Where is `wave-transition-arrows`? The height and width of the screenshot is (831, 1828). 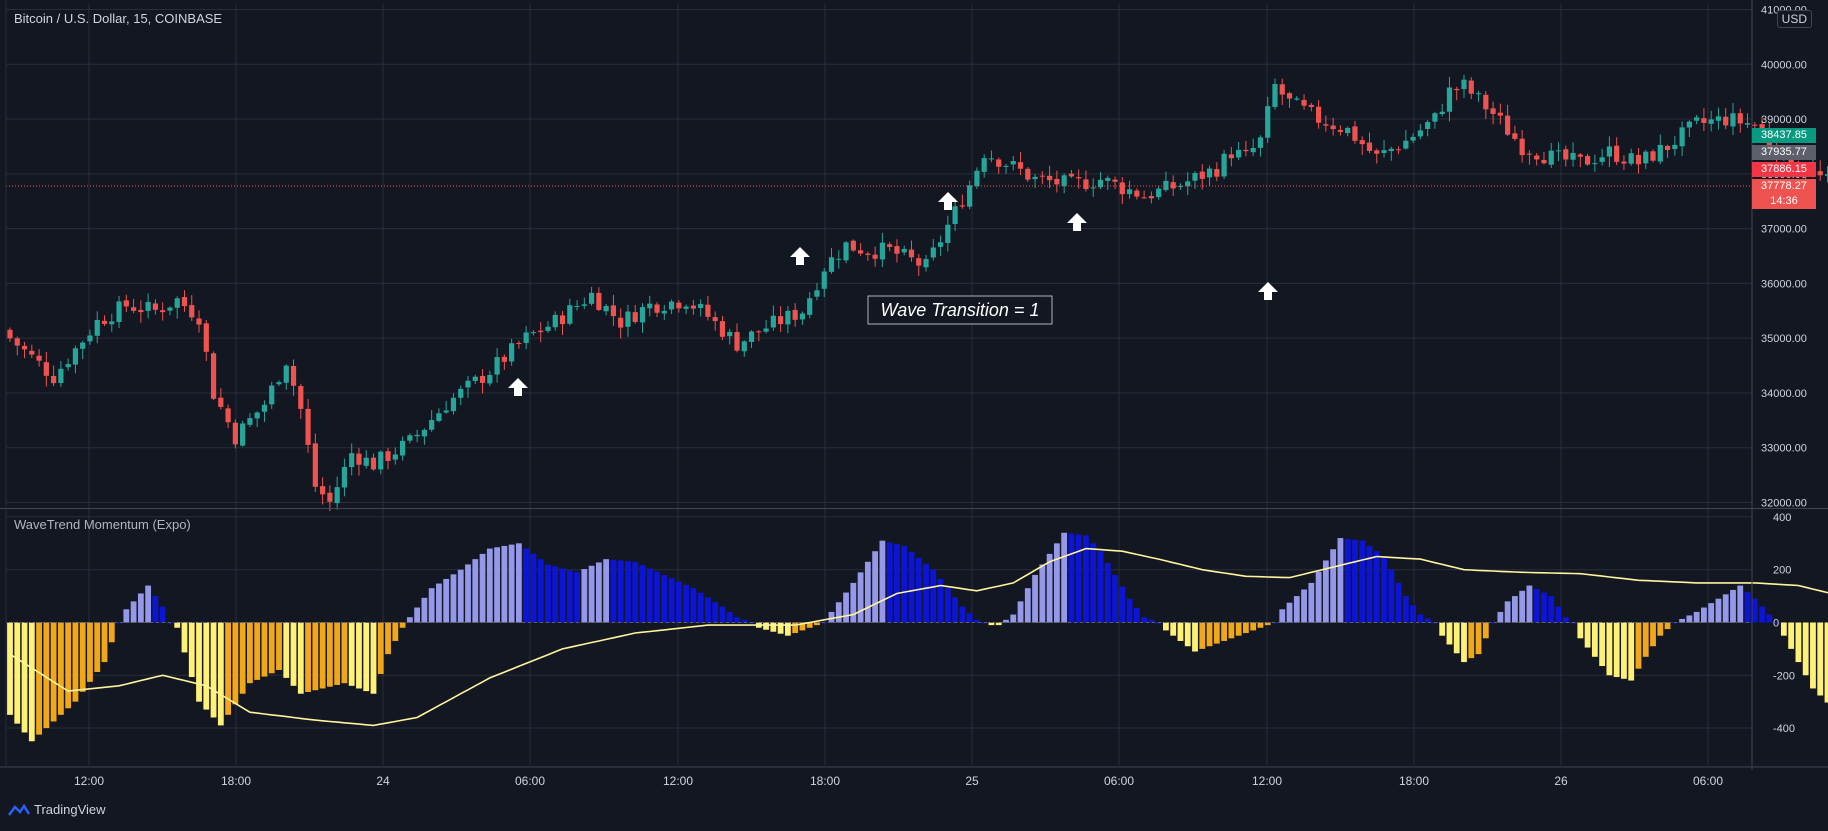
wave-transition-arrows is located at coordinates (893, 294).